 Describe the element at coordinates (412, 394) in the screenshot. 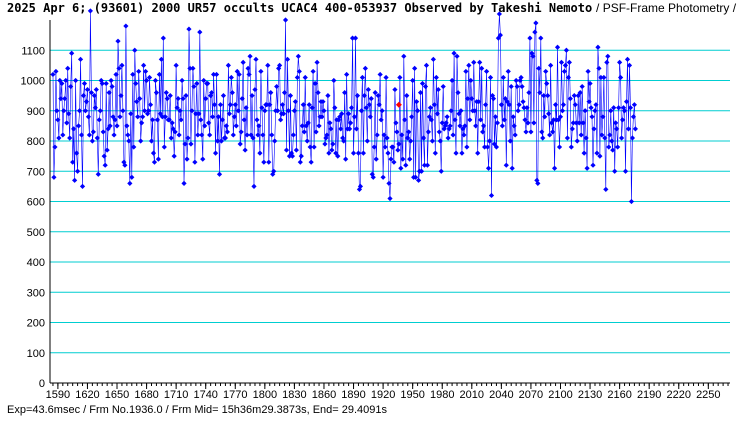

I see `x-tick-label: 1950` at that location.